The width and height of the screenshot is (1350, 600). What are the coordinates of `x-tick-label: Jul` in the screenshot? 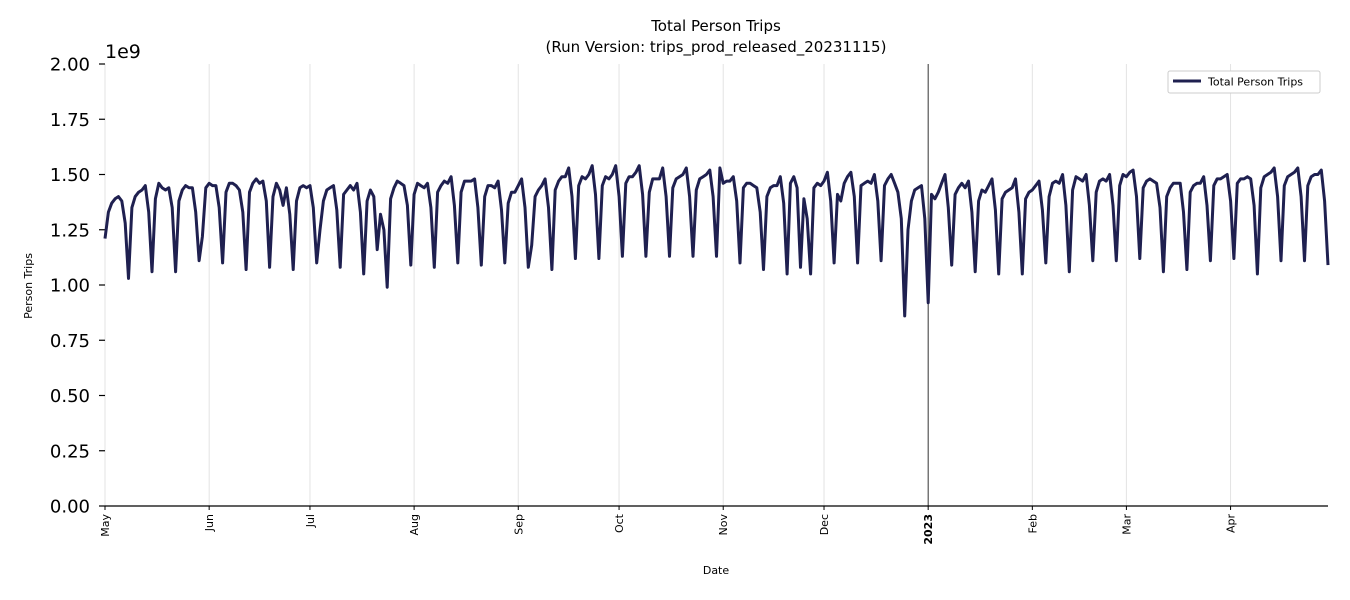 It's located at (310, 521).